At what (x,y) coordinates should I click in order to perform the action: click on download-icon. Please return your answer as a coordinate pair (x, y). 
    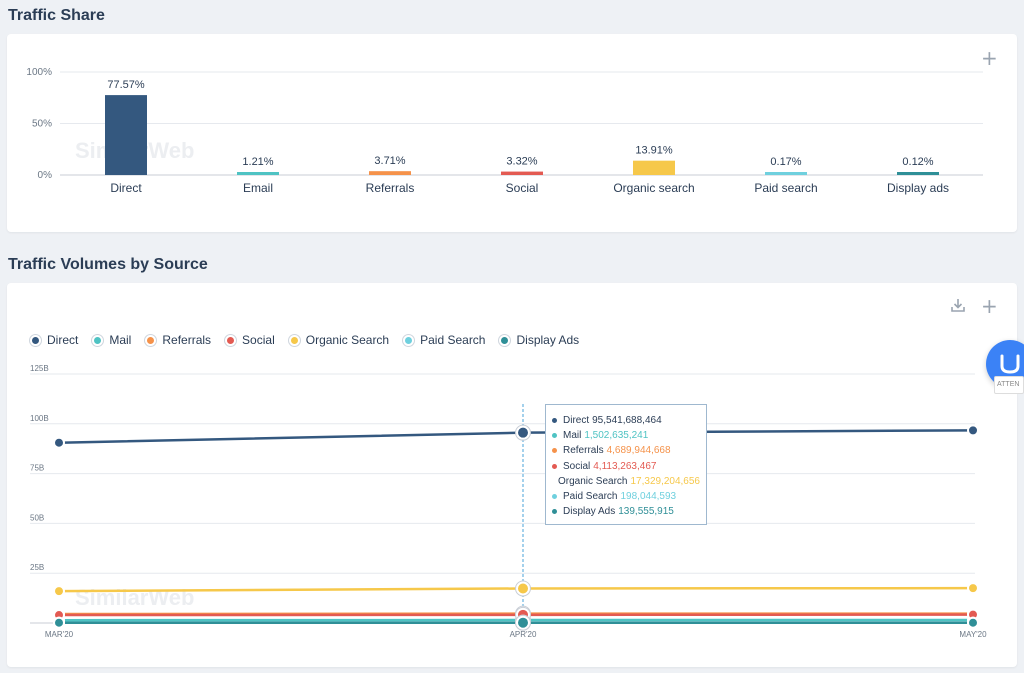
    Looking at the image, I should click on (958, 307).